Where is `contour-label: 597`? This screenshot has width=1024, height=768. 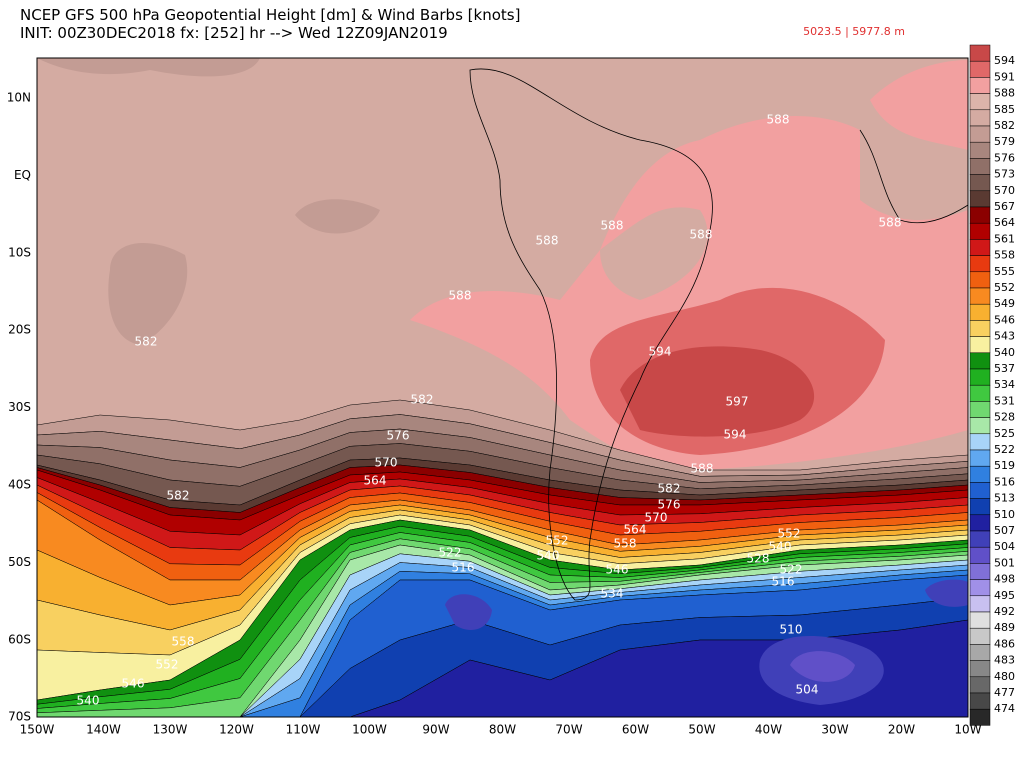 contour-label: 597 is located at coordinates (737, 402).